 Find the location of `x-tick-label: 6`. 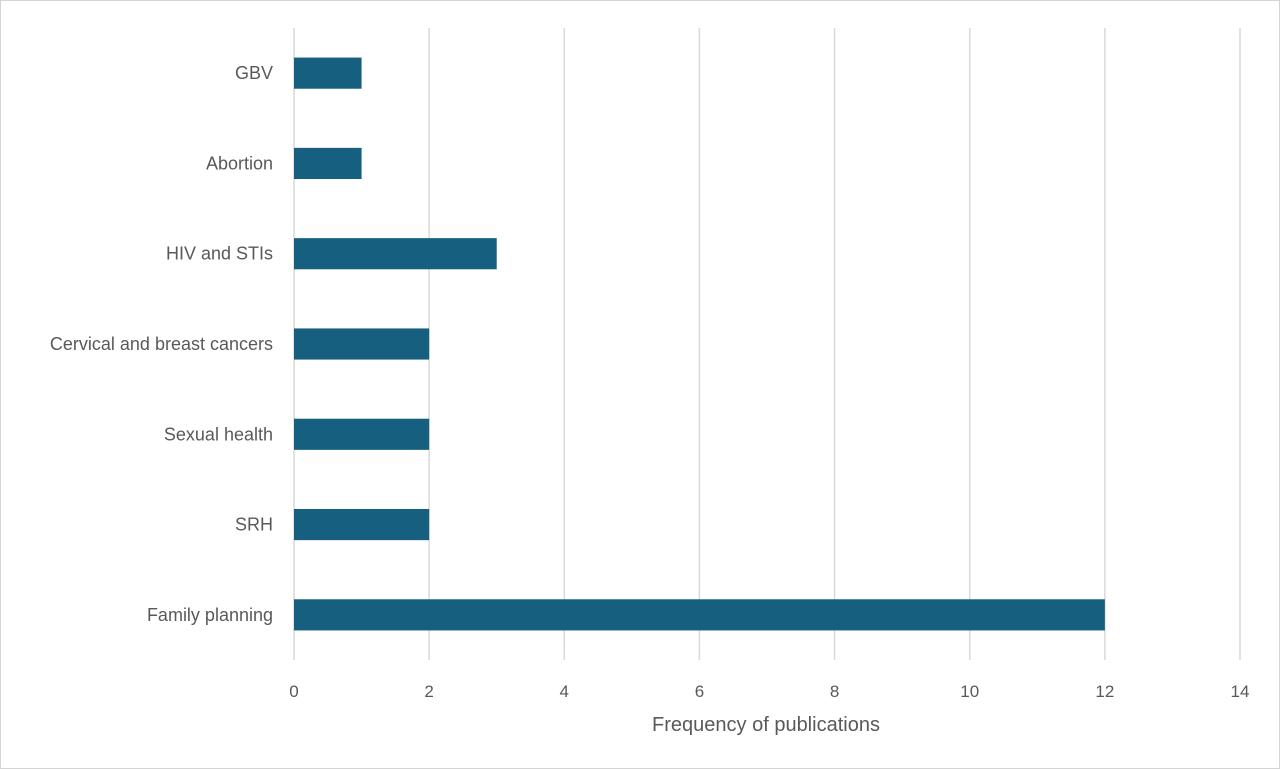

x-tick-label: 6 is located at coordinates (699, 691).